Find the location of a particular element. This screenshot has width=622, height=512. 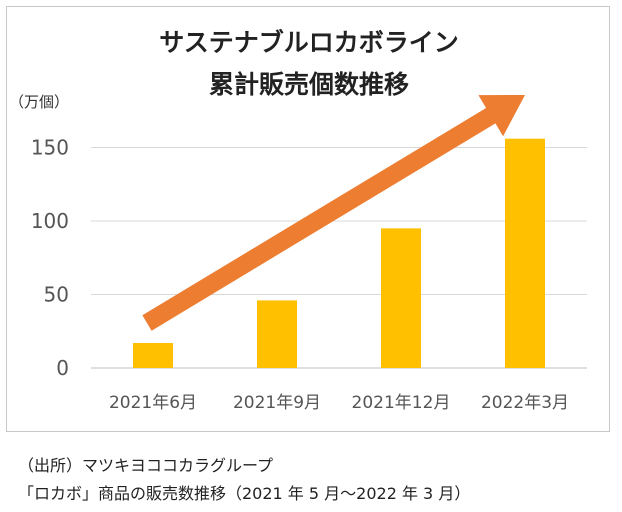

y-axis-unit-label: （万個） is located at coordinates (39, 102).